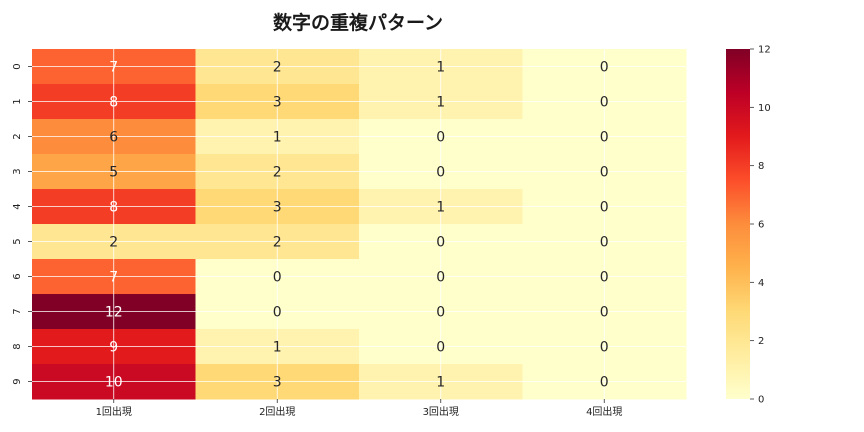 This screenshot has height=432, width=864. What do you see at coordinates (114, 411) in the screenshot?
I see `x-tick-label-0: 1回出現` at bounding box center [114, 411].